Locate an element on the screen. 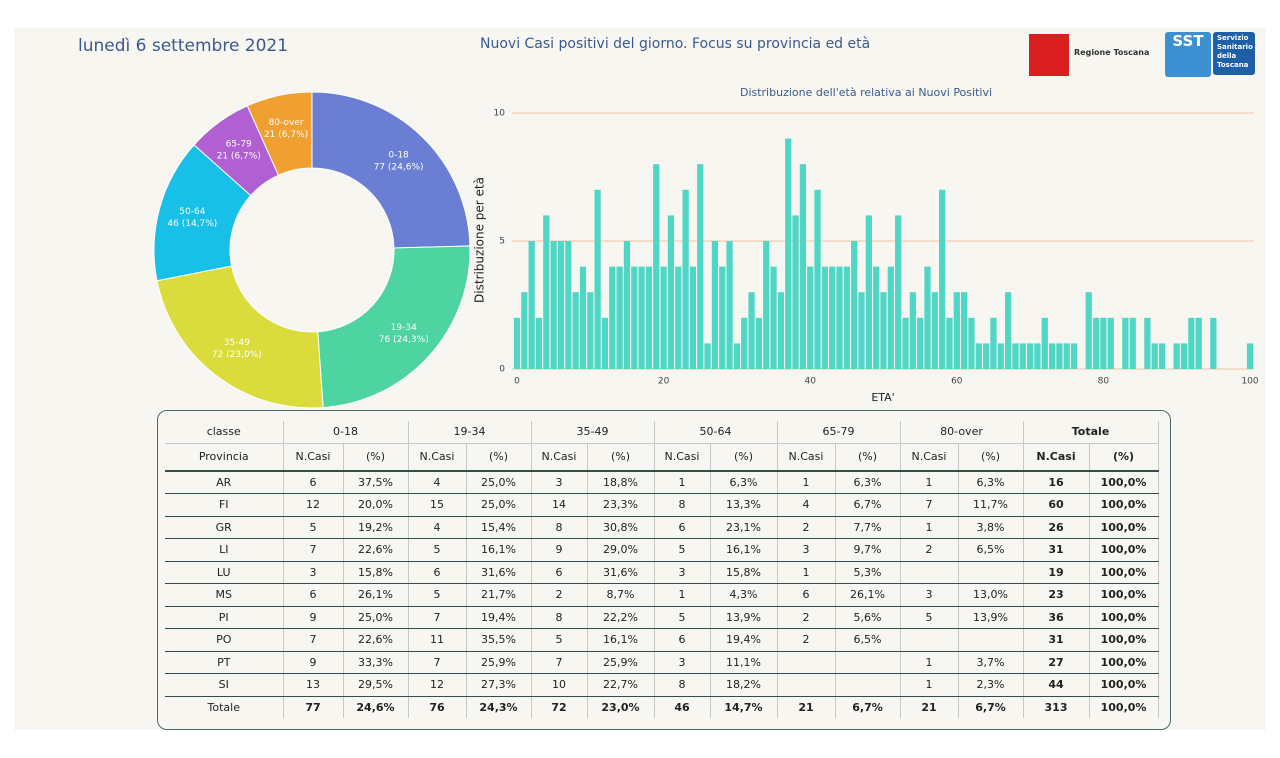  table-cell: 8,7% is located at coordinates (621, 595).